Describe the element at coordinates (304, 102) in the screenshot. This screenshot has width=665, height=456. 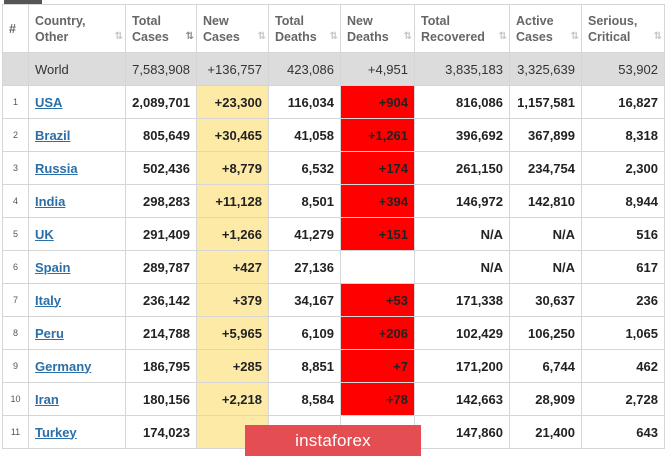
I see `total-deaths-cell: 116,034` at that location.